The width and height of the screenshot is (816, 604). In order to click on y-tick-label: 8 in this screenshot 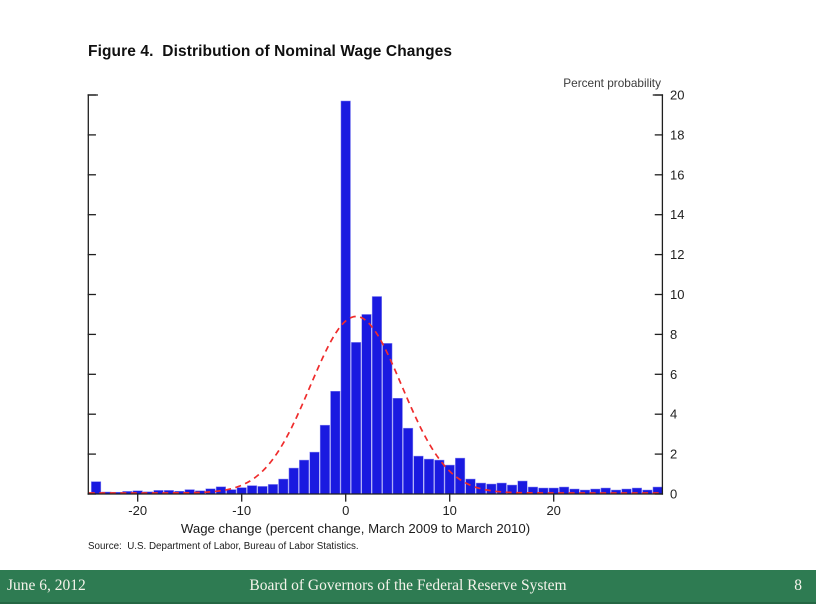, I will do `click(673, 334)`.